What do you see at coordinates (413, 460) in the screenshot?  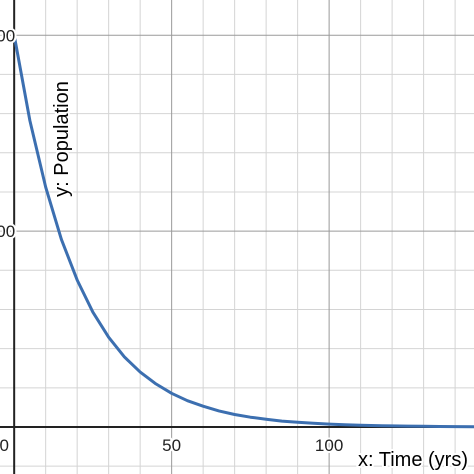 I see `x-axis-label: x: Time (yrs)` at bounding box center [413, 460].